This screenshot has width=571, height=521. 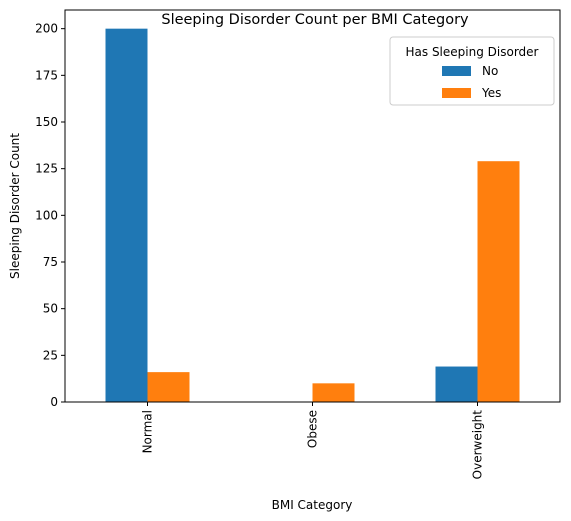 I want to click on bar-yes-obese, so click(x=334, y=392).